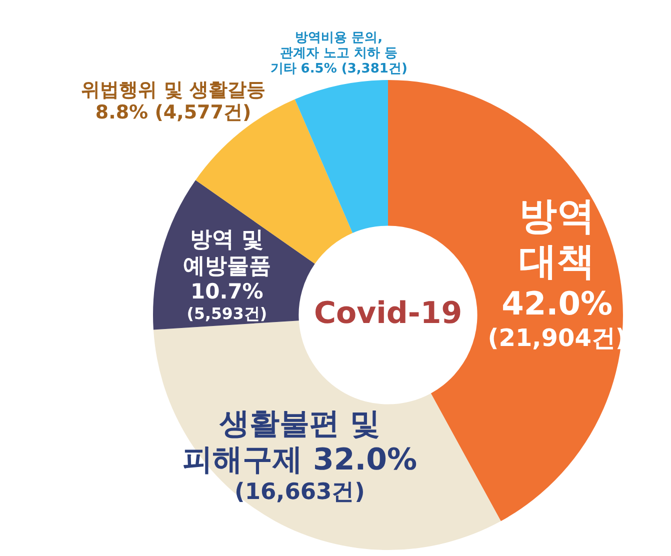 The width and height of the screenshot is (671, 556). I want to click on data-label: 10.7% (5,593건), so click(227, 301).